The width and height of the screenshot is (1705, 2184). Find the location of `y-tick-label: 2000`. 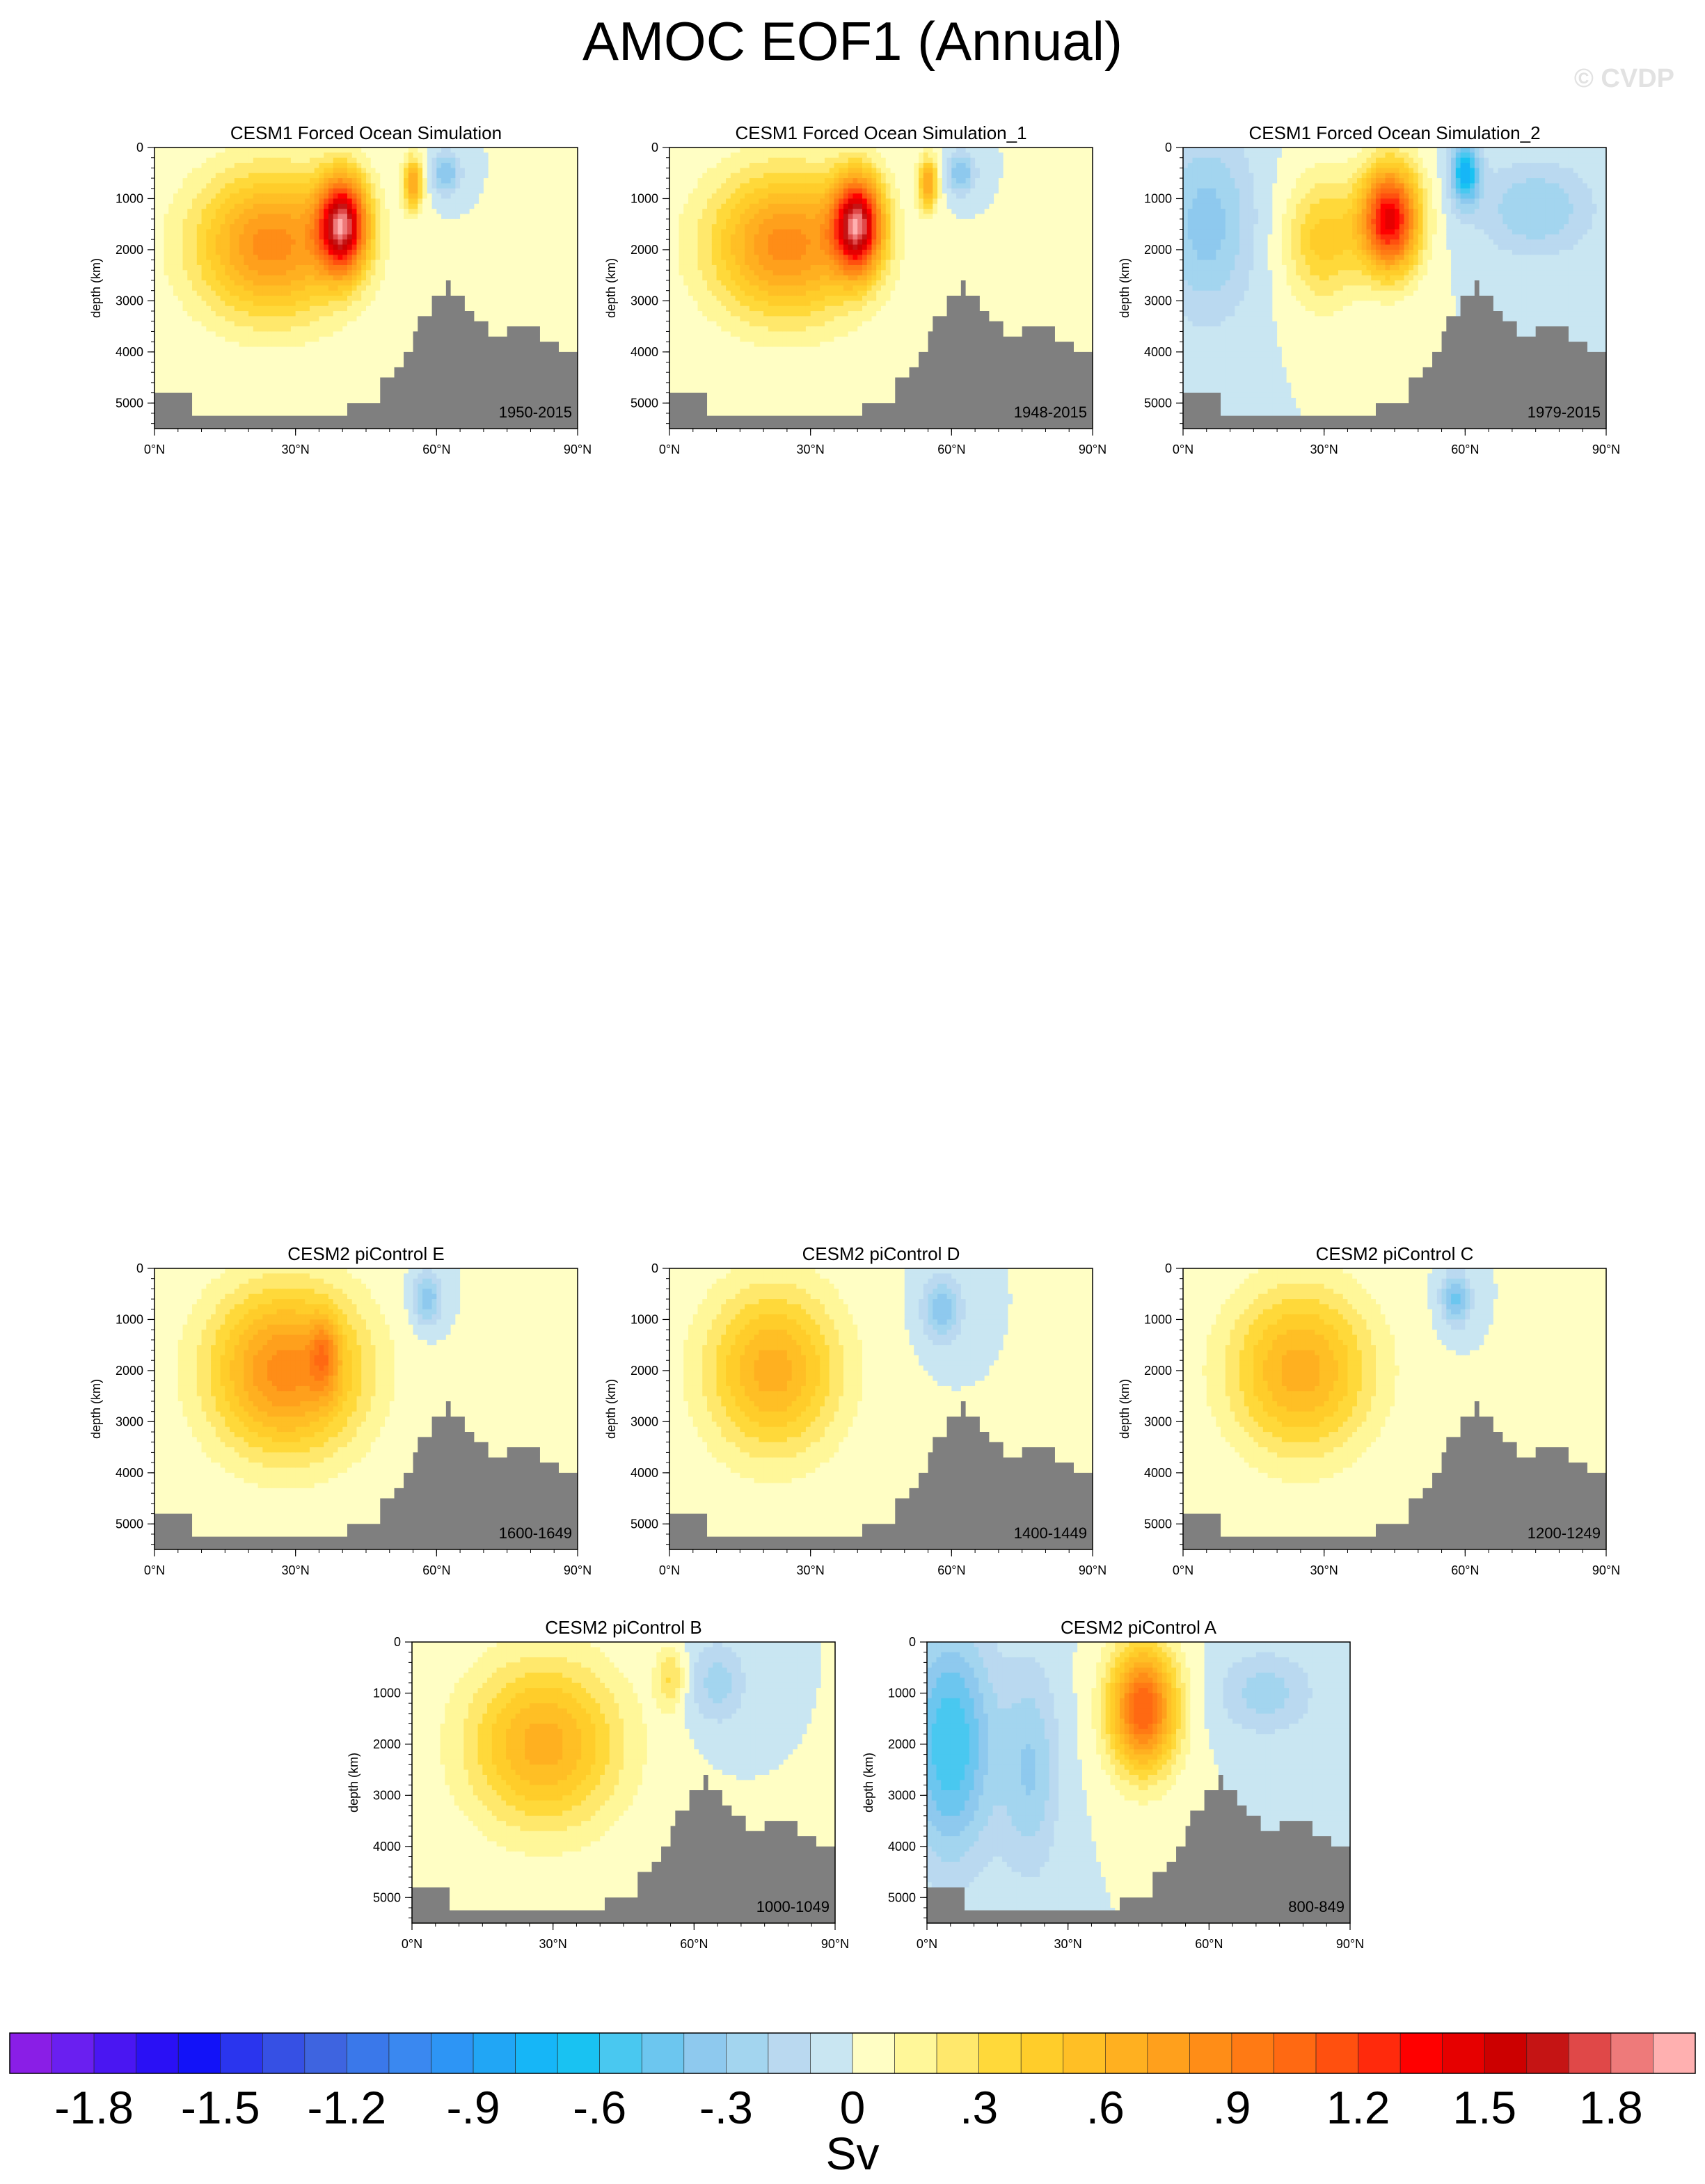

y-tick-label: 2000 is located at coordinates (129, 250).